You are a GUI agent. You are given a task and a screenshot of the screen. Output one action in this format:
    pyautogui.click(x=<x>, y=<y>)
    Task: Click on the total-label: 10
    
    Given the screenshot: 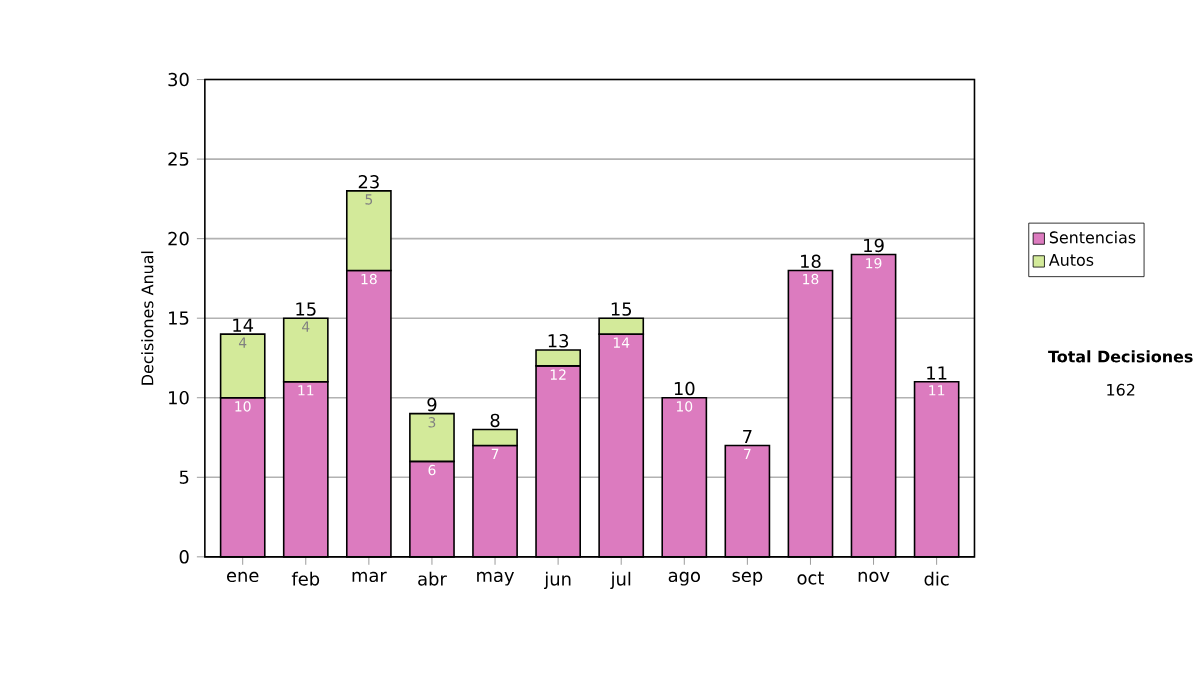 What is the action you would take?
    pyautogui.click(x=684, y=388)
    